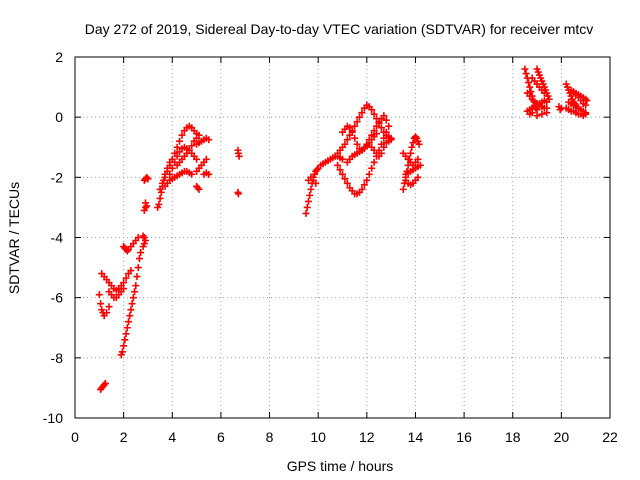 This screenshot has width=640, height=480. I want to click on y-tick-label: -2, so click(57, 177).